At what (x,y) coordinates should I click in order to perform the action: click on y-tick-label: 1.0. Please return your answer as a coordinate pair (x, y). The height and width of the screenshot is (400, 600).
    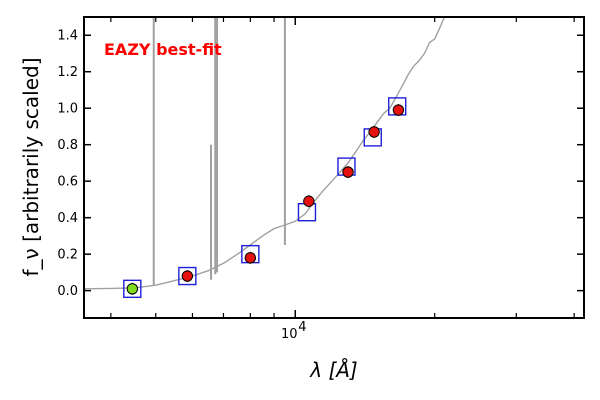
    Looking at the image, I should click on (67, 109).